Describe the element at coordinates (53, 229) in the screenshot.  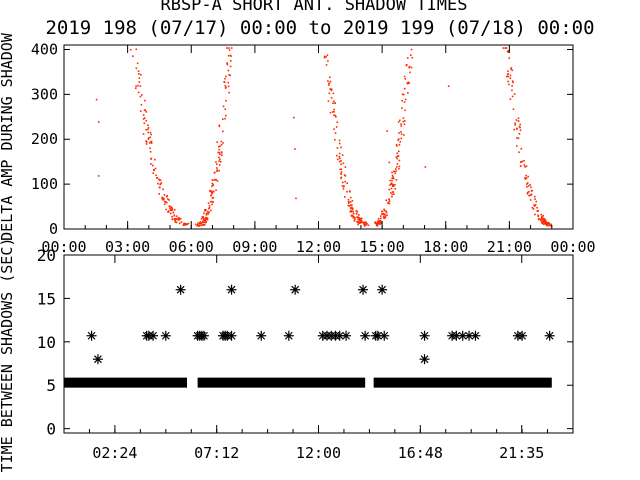
I see `top-y-tick-label: 0` at that location.